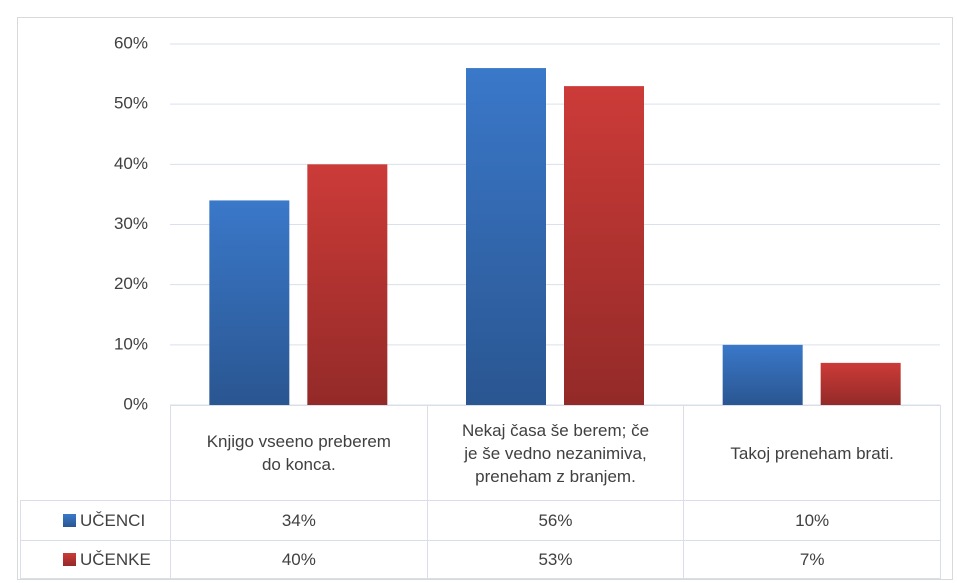 The width and height of the screenshot is (957, 583). I want to click on legend-cell: UČENCI, so click(95, 520).